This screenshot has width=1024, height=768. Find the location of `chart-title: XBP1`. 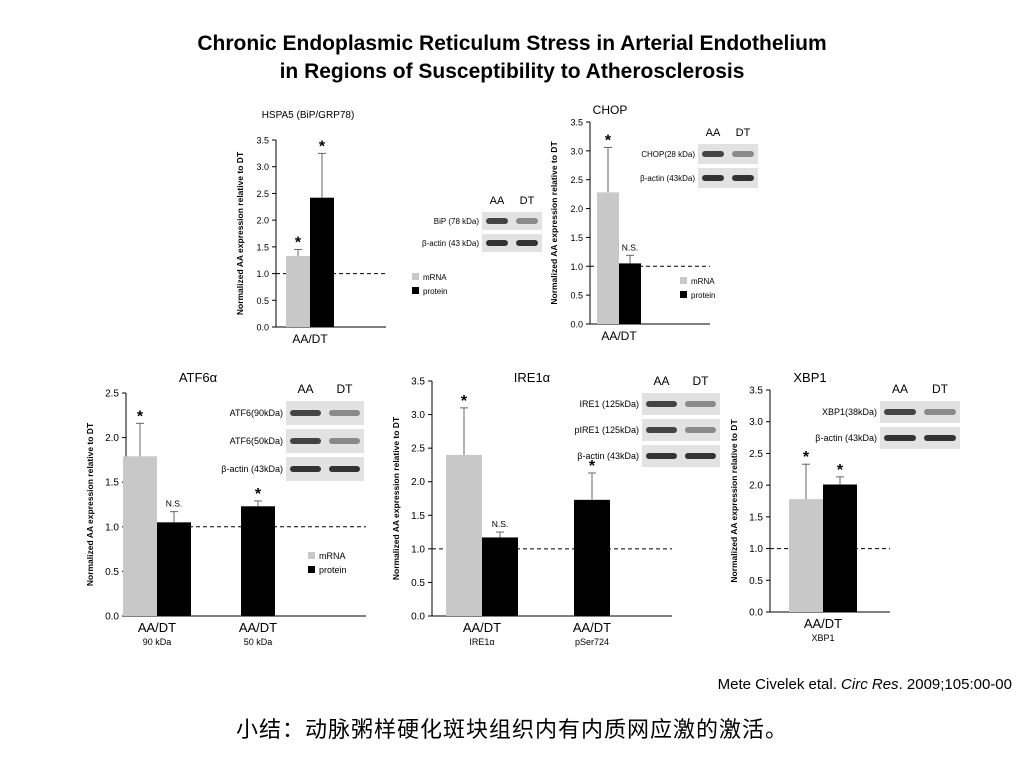

chart-title: XBP1 is located at coordinates (809, 377).